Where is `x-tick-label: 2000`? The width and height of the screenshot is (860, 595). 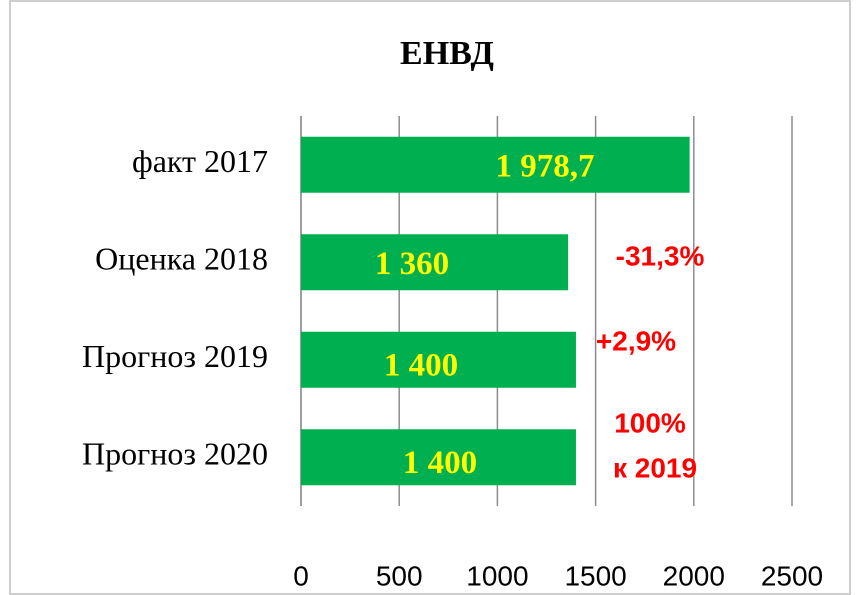 x-tick-label: 2000 is located at coordinates (694, 575).